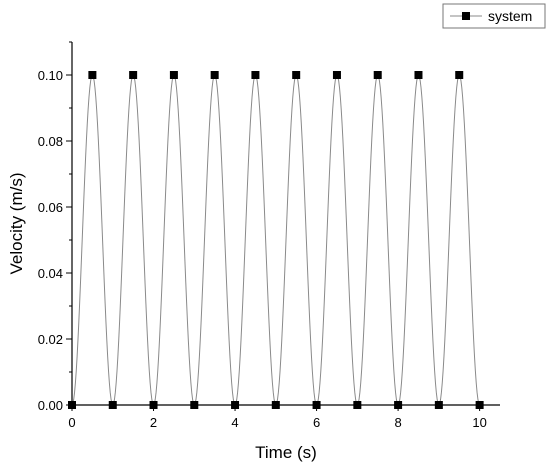 The height and width of the screenshot is (468, 550). Describe the element at coordinates (50, 75) in the screenshot. I see `y-tick-label: 0.10` at that location.